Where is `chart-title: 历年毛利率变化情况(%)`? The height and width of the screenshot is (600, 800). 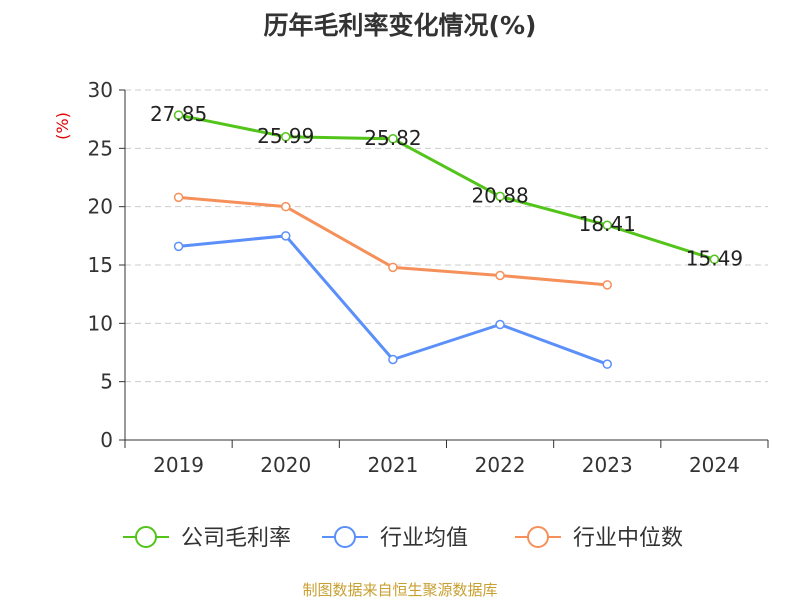
chart-title: 历年毛利率变化情况(%) is located at coordinates (400, 25).